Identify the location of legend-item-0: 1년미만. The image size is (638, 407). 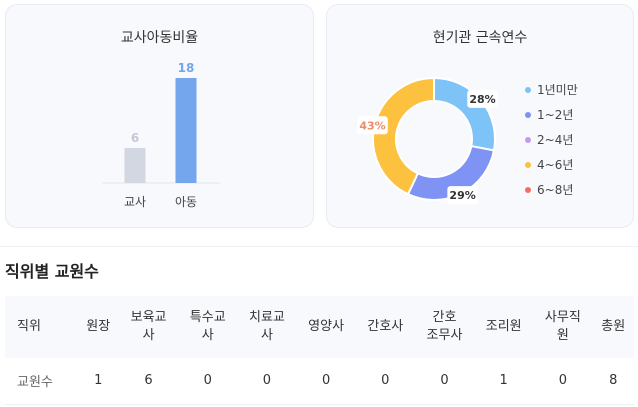
(551, 89).